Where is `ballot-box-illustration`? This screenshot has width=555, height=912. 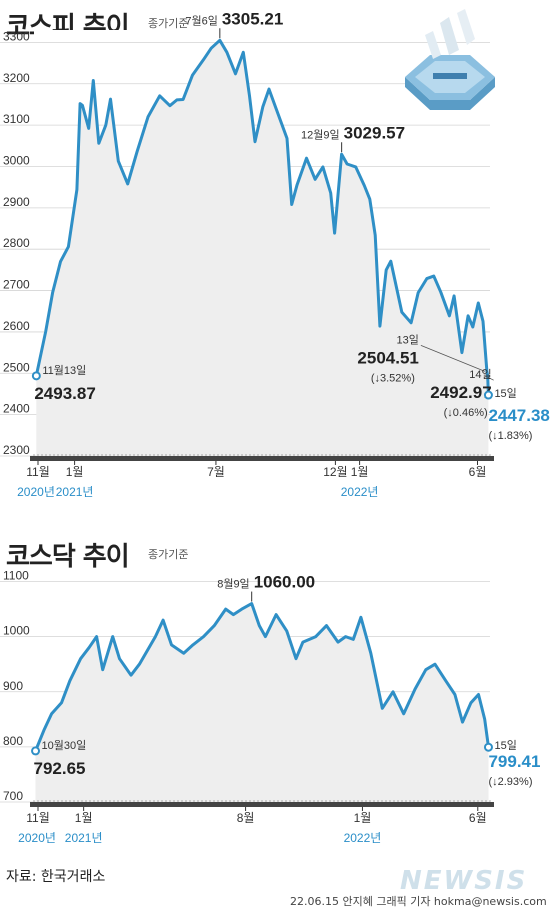
ballot-box-illustration is located at coordinates (450, 59).